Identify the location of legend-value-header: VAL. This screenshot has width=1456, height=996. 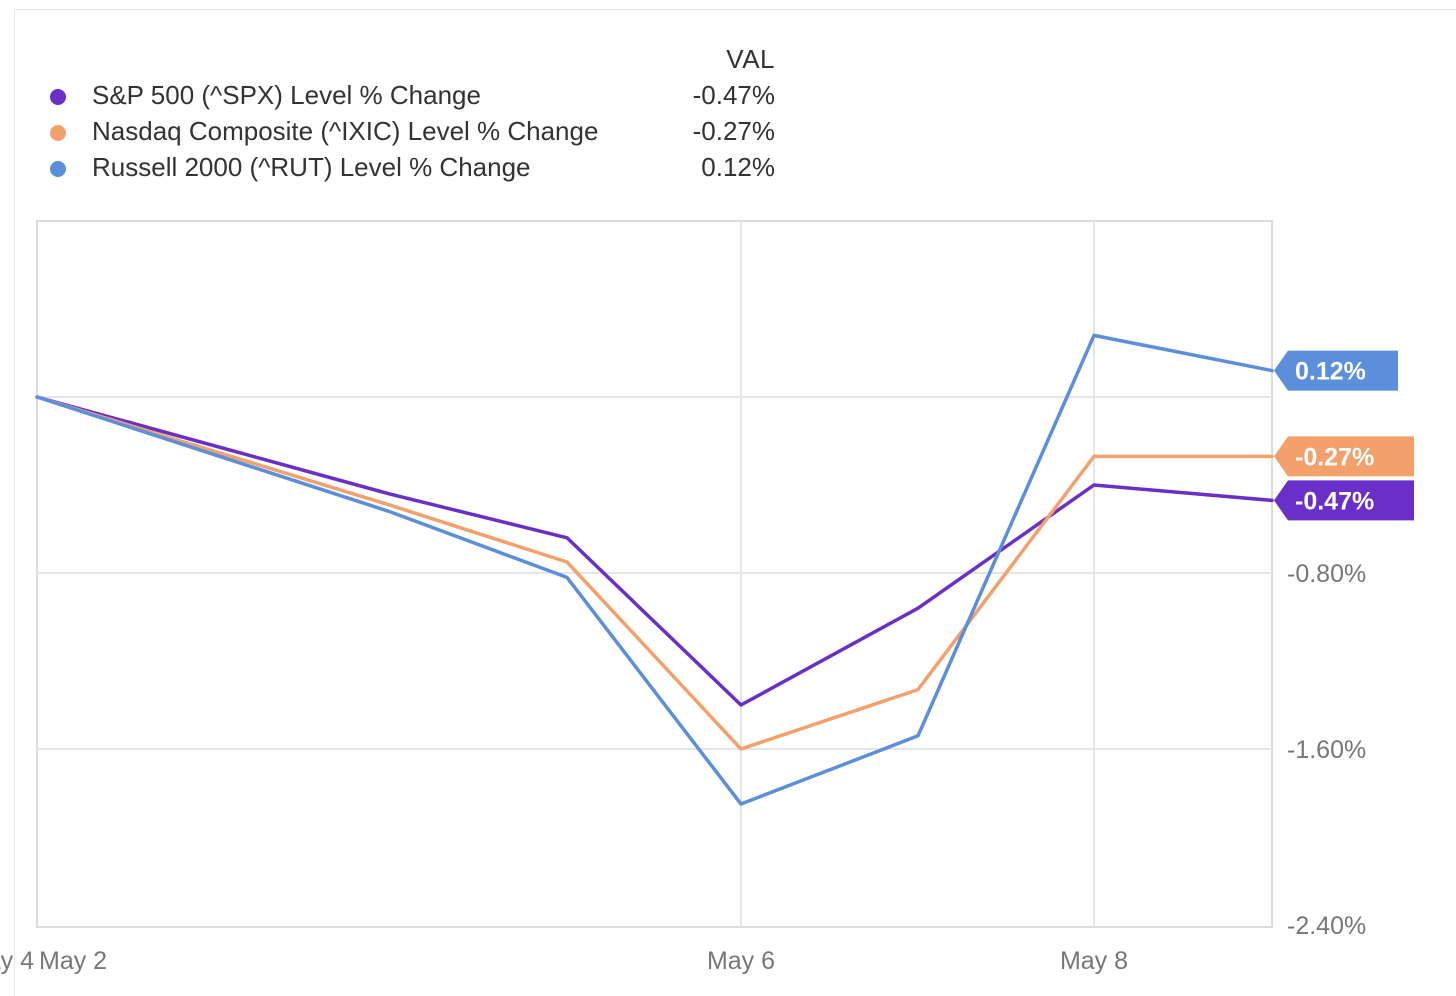
(750, 59).